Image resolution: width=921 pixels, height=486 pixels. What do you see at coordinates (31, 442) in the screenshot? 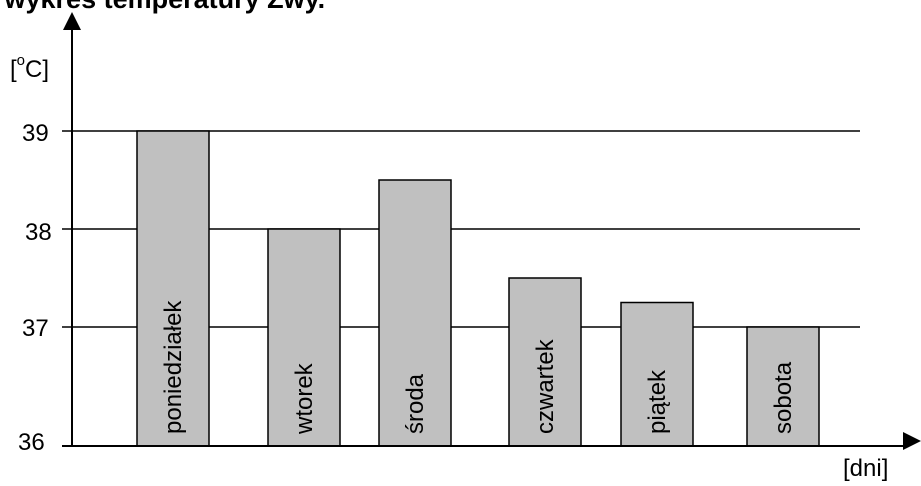
I see `y-tick-36: 36` at bounding box center [31, 442].